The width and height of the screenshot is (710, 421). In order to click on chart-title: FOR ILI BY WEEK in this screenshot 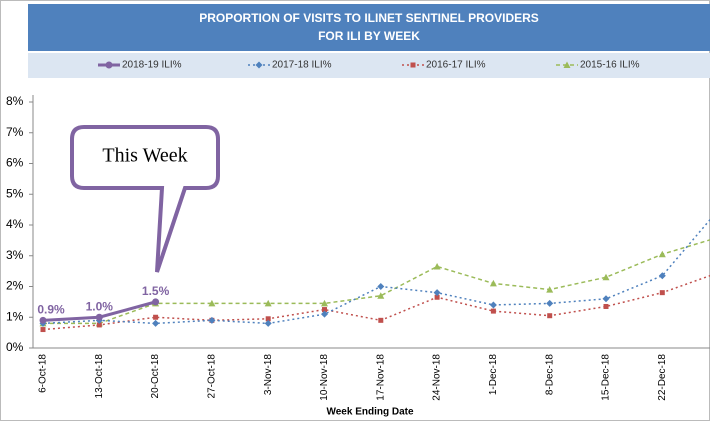, I will do `click(369, 36)`.